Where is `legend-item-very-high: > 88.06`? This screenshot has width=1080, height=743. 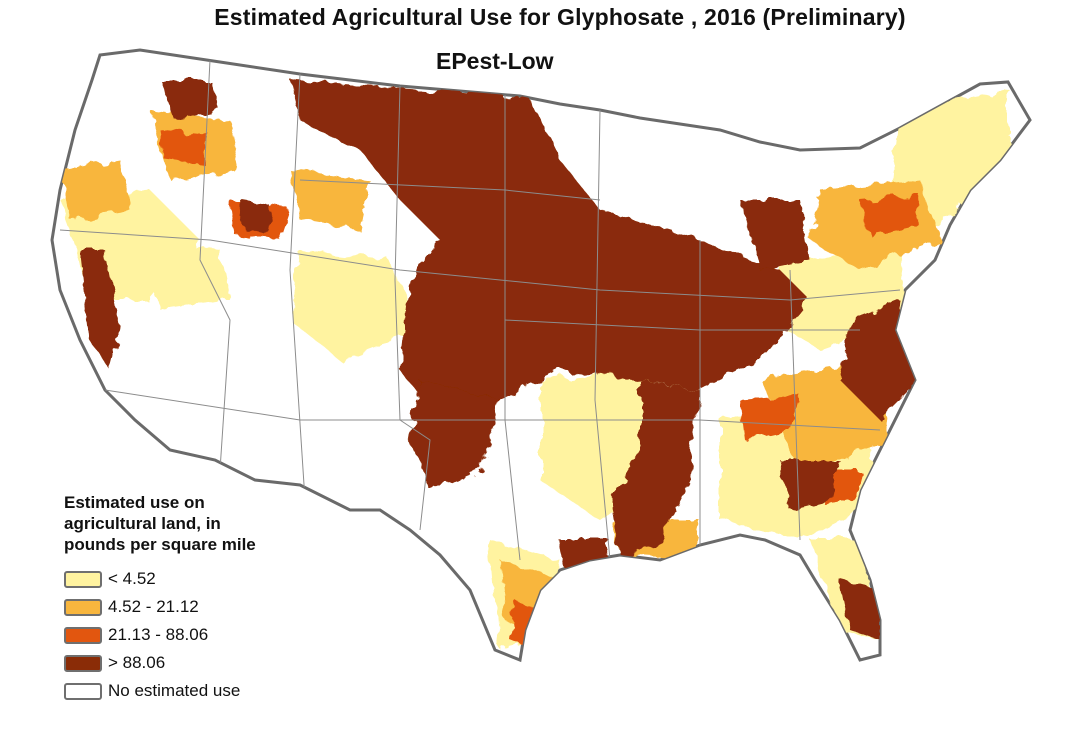 legend-item-very-high: > 88.06 is located at coordinates (214, 663).